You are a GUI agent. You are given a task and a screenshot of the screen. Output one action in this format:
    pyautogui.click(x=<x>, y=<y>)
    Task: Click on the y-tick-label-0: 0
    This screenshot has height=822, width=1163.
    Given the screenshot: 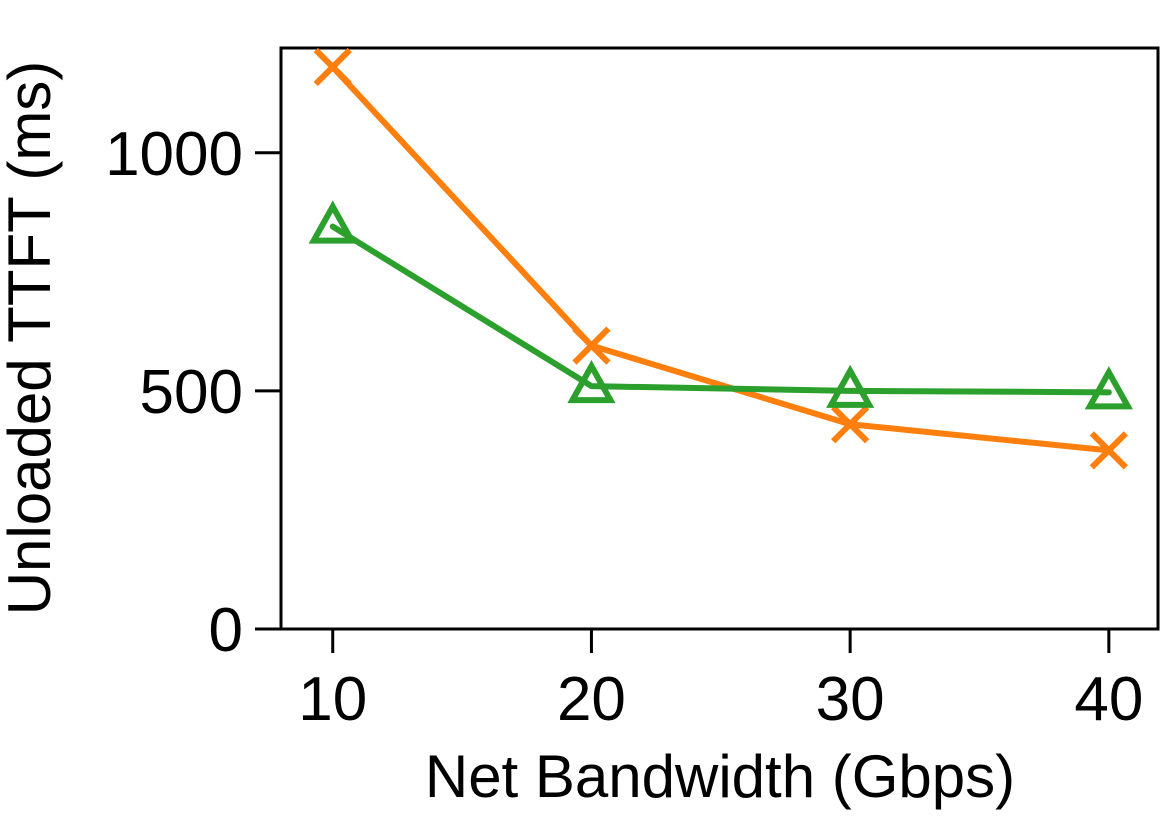 What is the action you would take?
    pyautogui.click(x=226, y=630)
    